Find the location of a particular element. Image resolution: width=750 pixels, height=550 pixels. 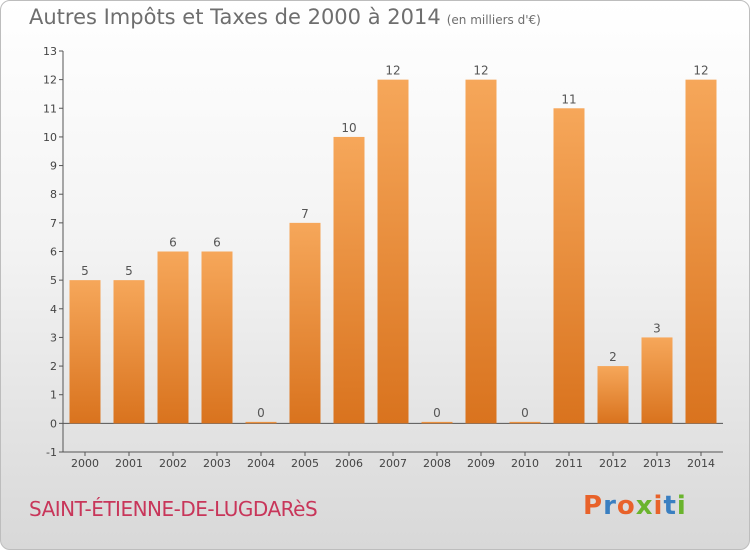

x-tick-label-2011: 2011 is located at coordinates (569, 463).